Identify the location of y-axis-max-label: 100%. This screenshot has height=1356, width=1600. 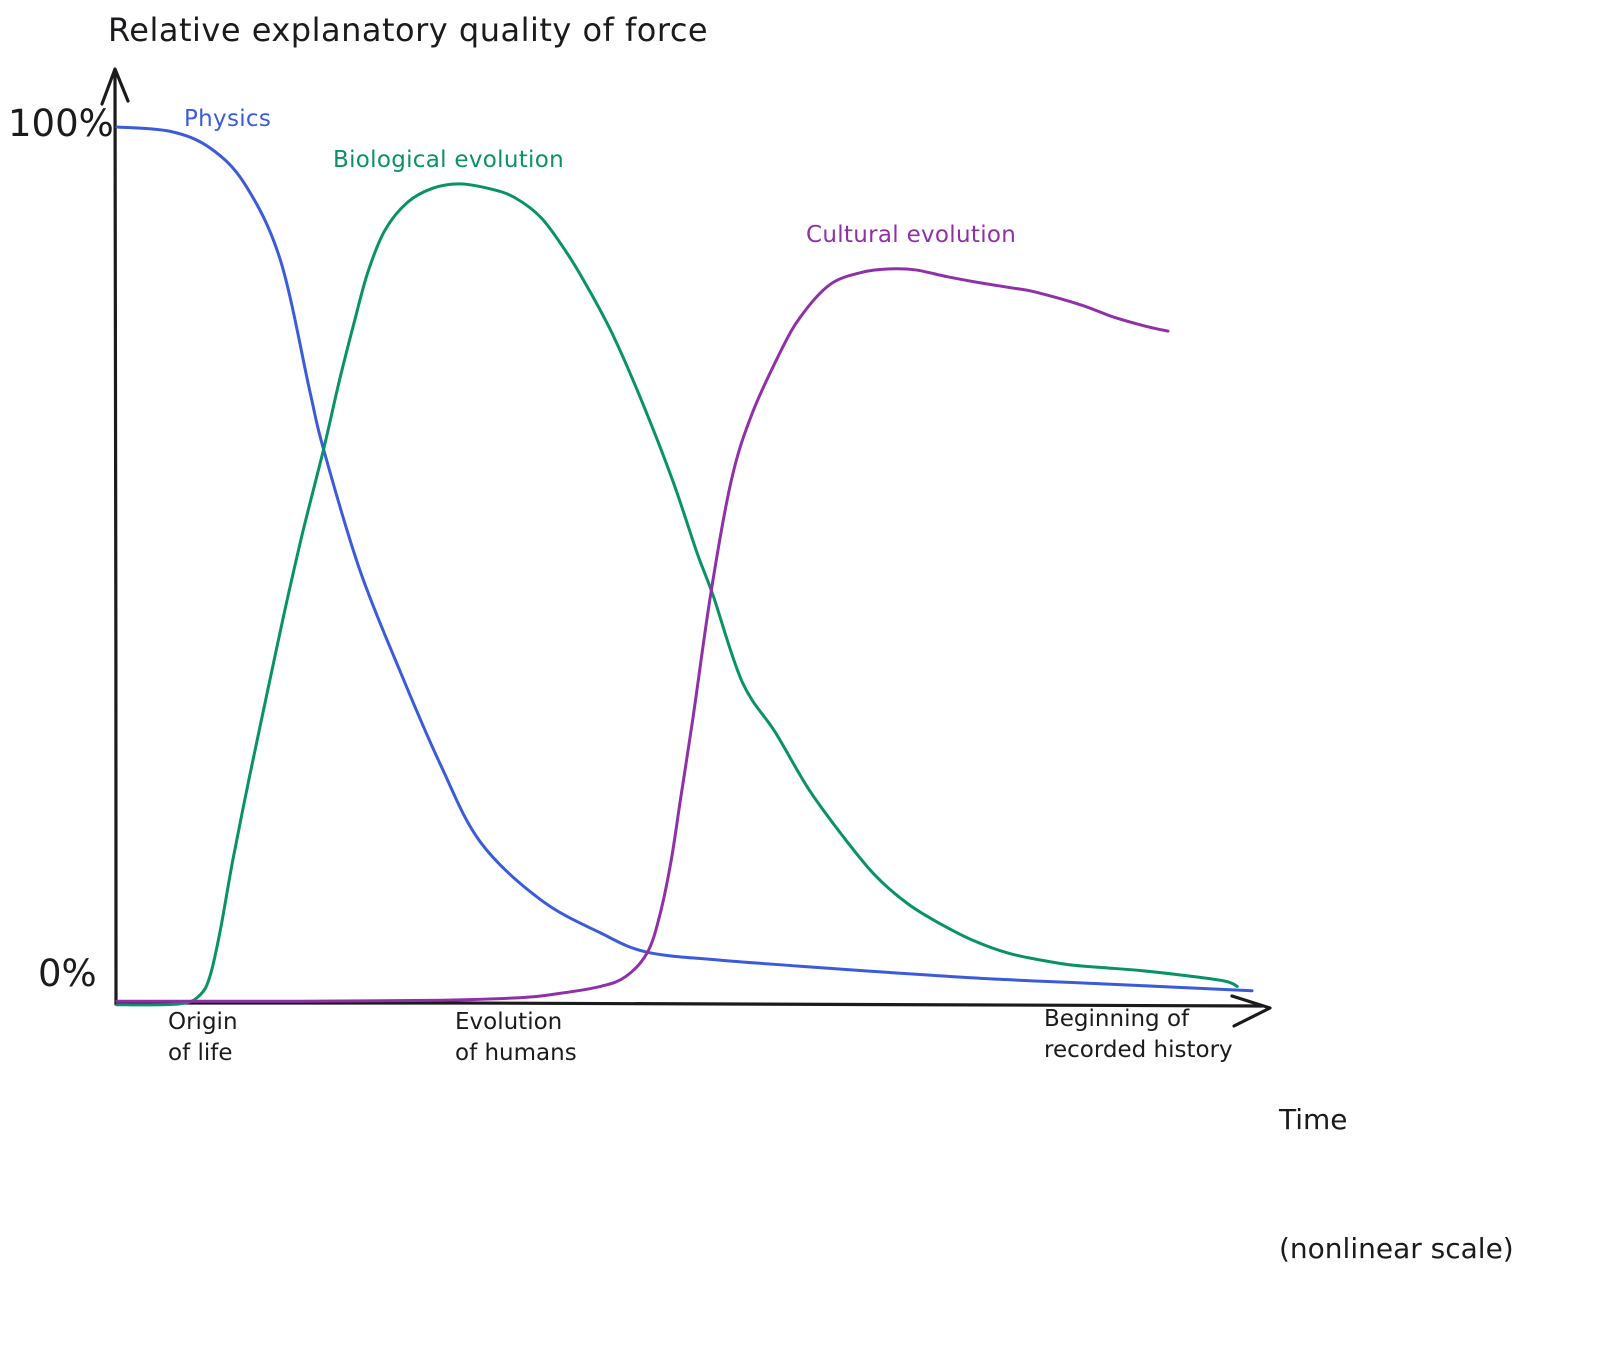
(61, 123).